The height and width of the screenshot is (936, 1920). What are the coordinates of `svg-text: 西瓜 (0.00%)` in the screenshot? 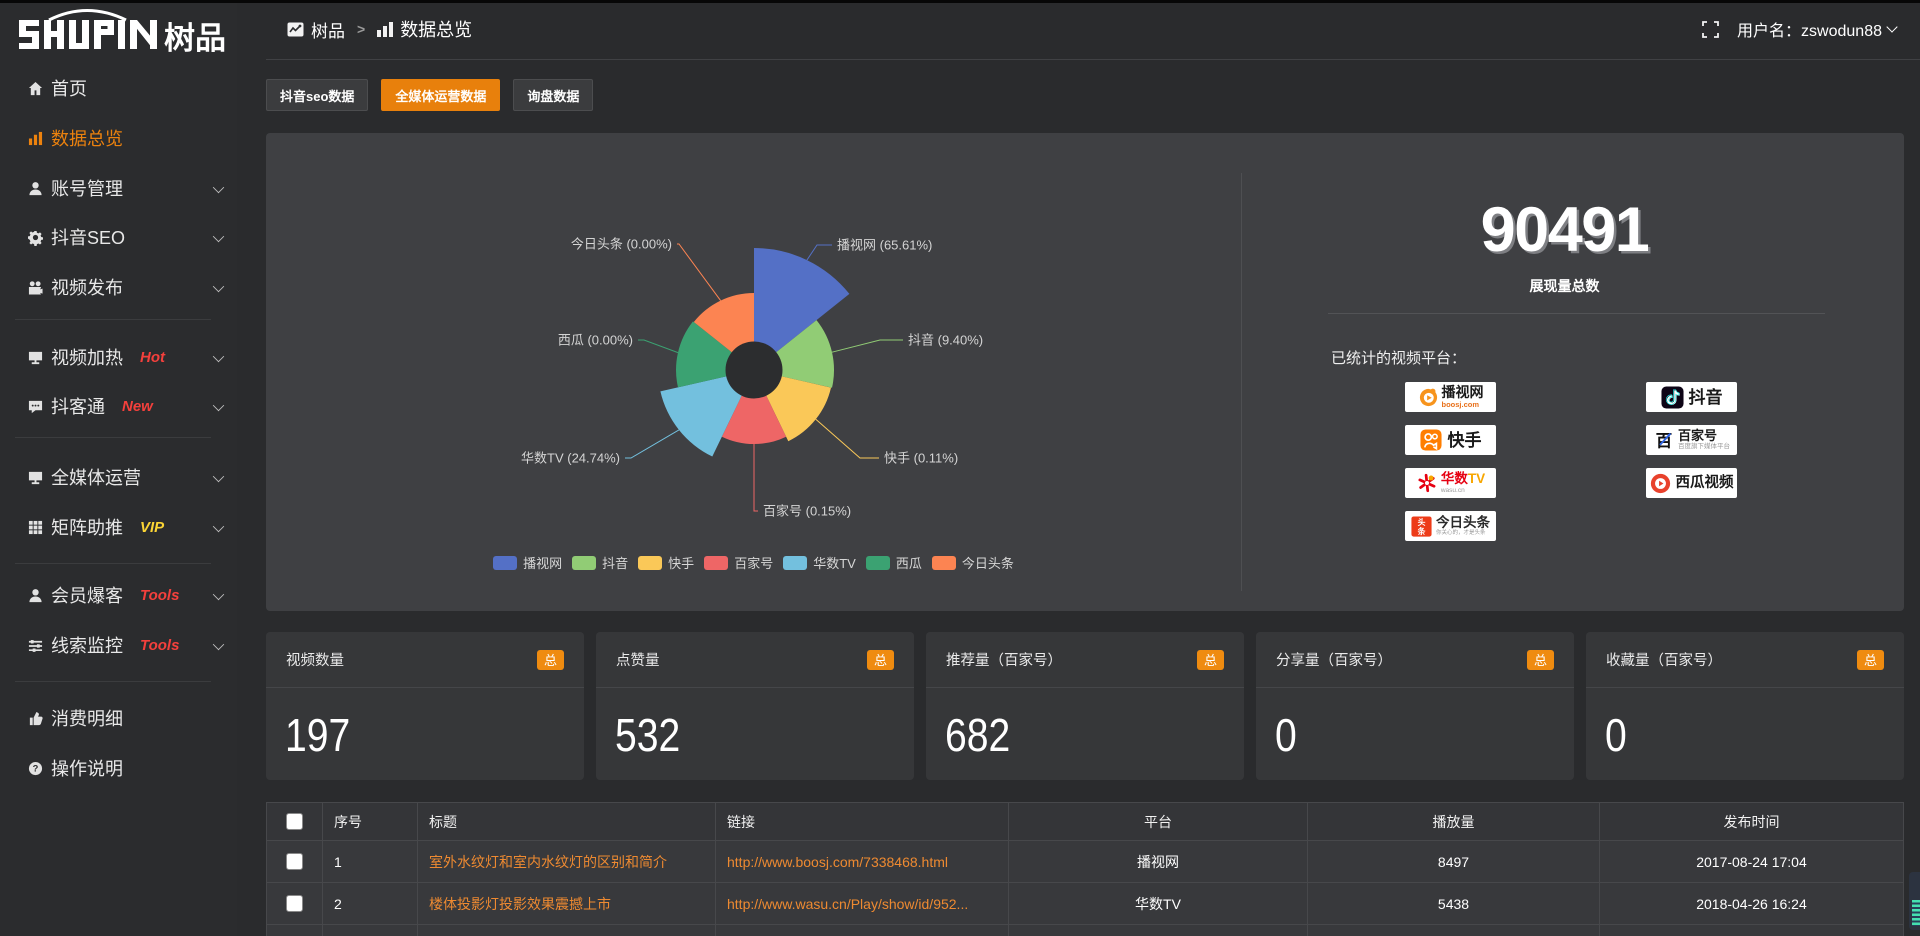 It's located at (595, 340).